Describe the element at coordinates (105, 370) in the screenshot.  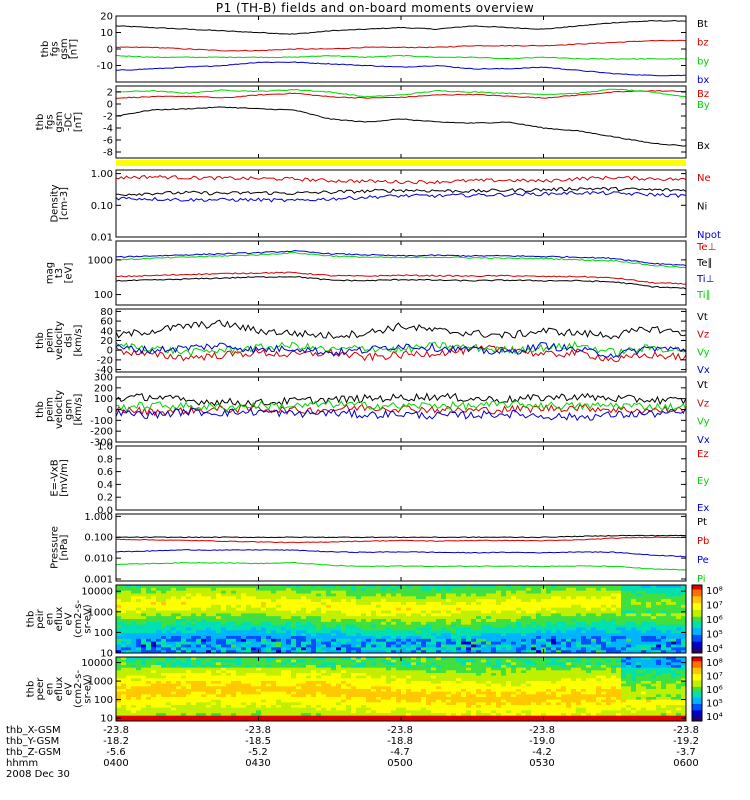
I see `y-tick-label: -40` at that location.